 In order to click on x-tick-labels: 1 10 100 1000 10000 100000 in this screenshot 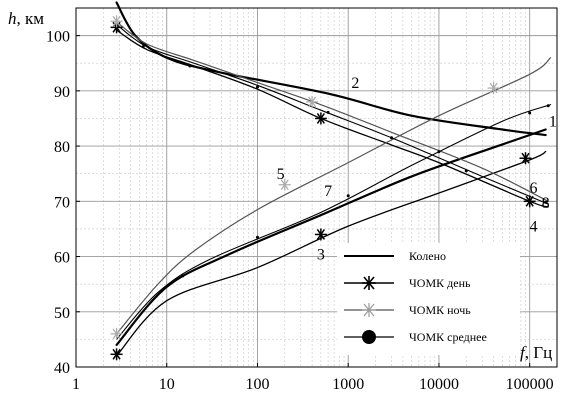, I will do `click(313, 378)`.